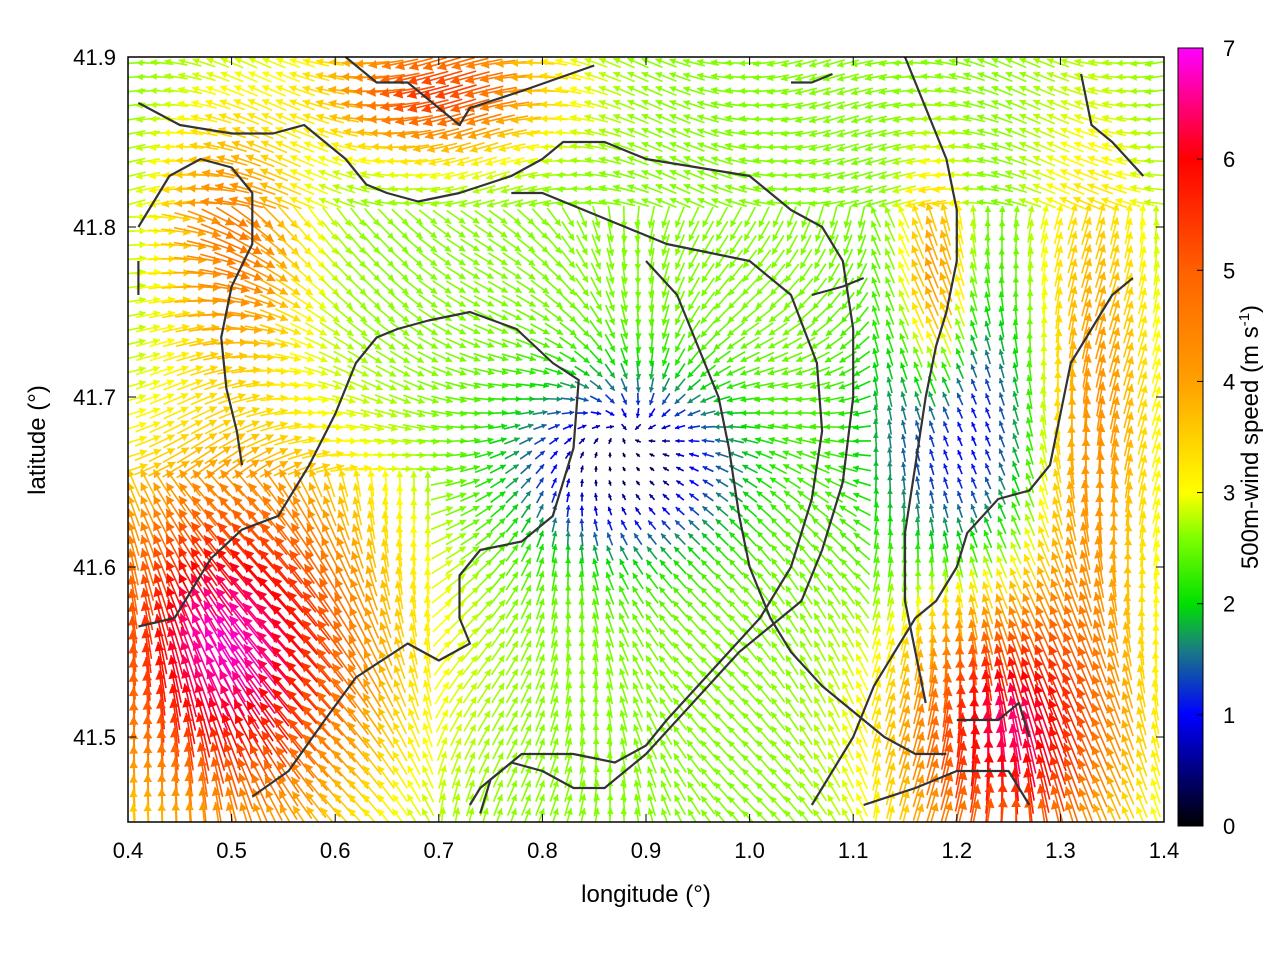  Describe the element at coordinates (94, 567) in the screenshot. I see `y-tick-label: 41.6` at that location.